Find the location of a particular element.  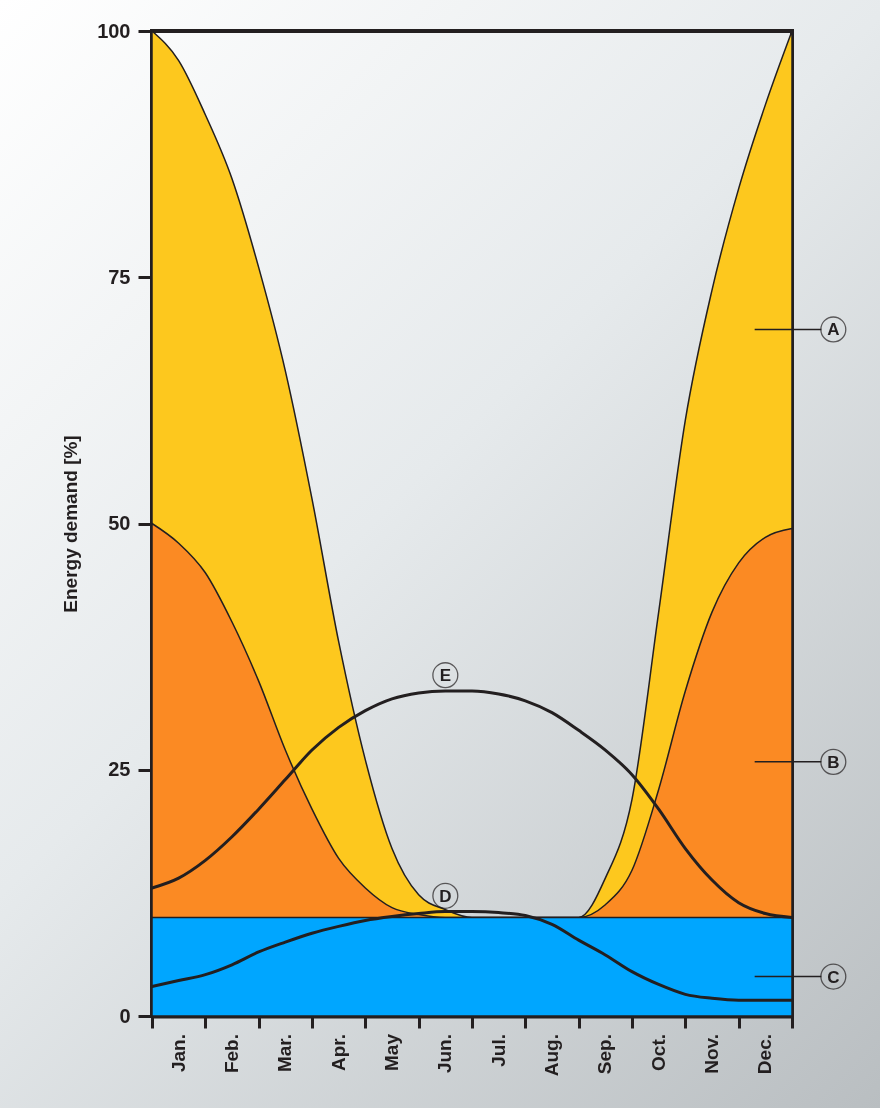

x-tick-label: Apr. is located at coordinates (338, 1052).